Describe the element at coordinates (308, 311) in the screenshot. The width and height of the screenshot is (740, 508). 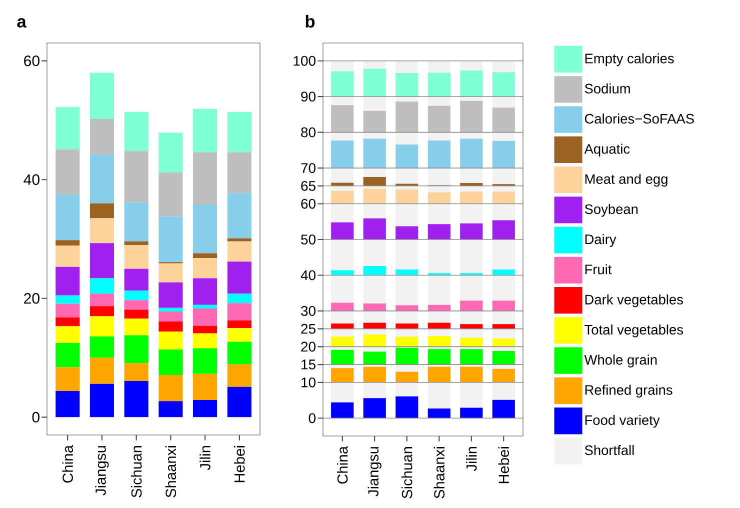
I see `y-tick-label: 30` at that location.